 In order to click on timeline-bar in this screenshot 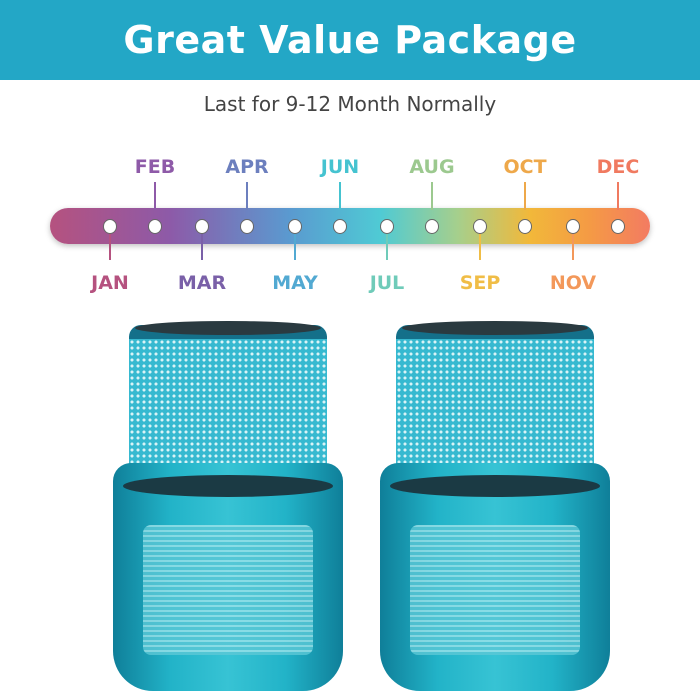, I will do `click(350, 226)`.